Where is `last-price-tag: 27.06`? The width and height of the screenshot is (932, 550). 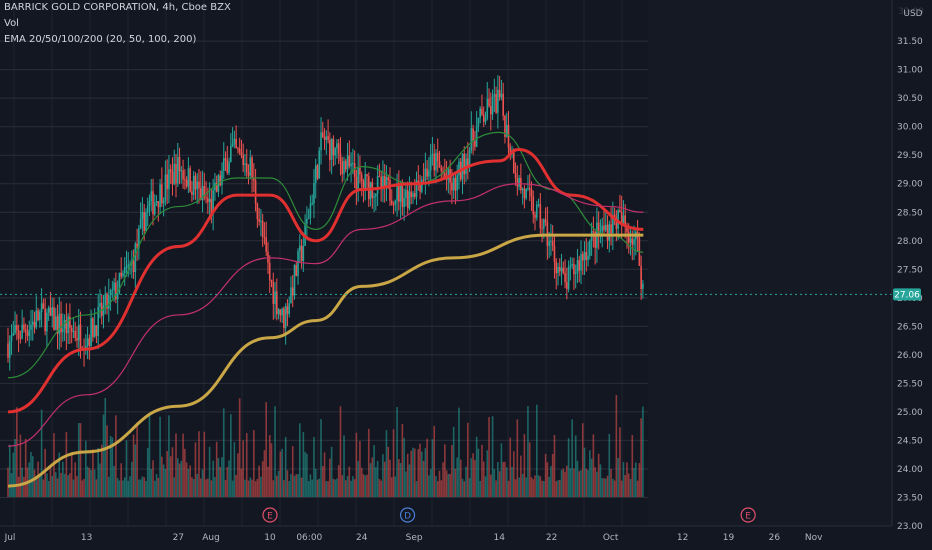
last-price-tag: 27.06 is located at coordinates (907, 294).